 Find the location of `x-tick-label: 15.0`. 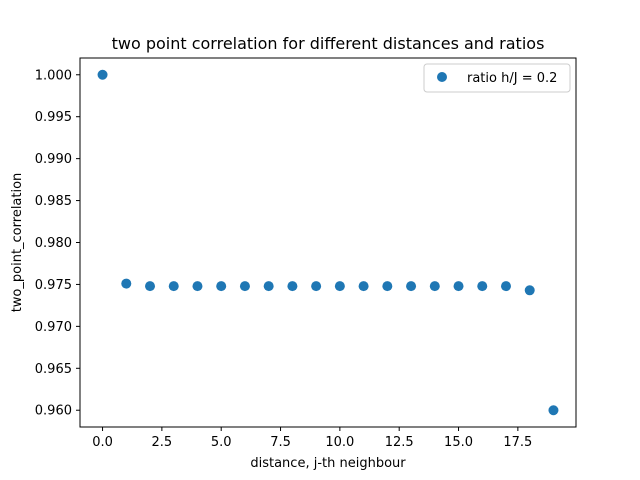

x-tick-label: 15.0 is located at coordinates (458, 442).